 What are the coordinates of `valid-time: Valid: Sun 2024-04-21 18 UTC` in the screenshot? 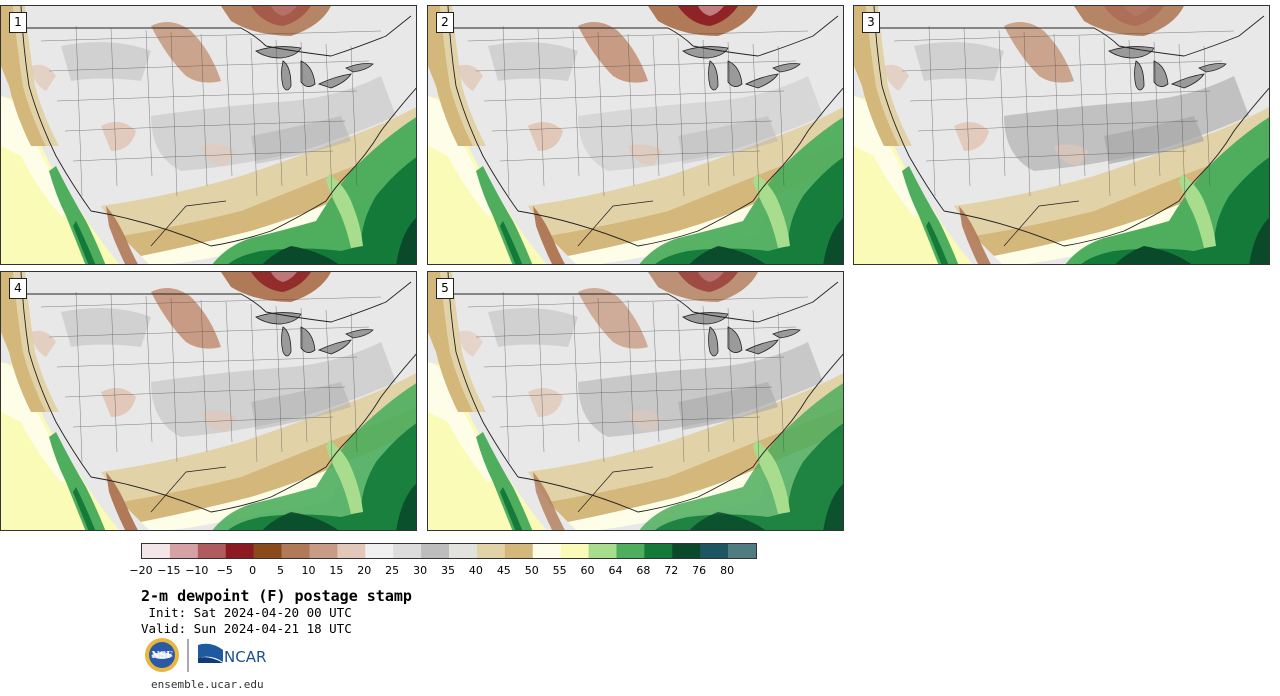 It's located at (246, 628).